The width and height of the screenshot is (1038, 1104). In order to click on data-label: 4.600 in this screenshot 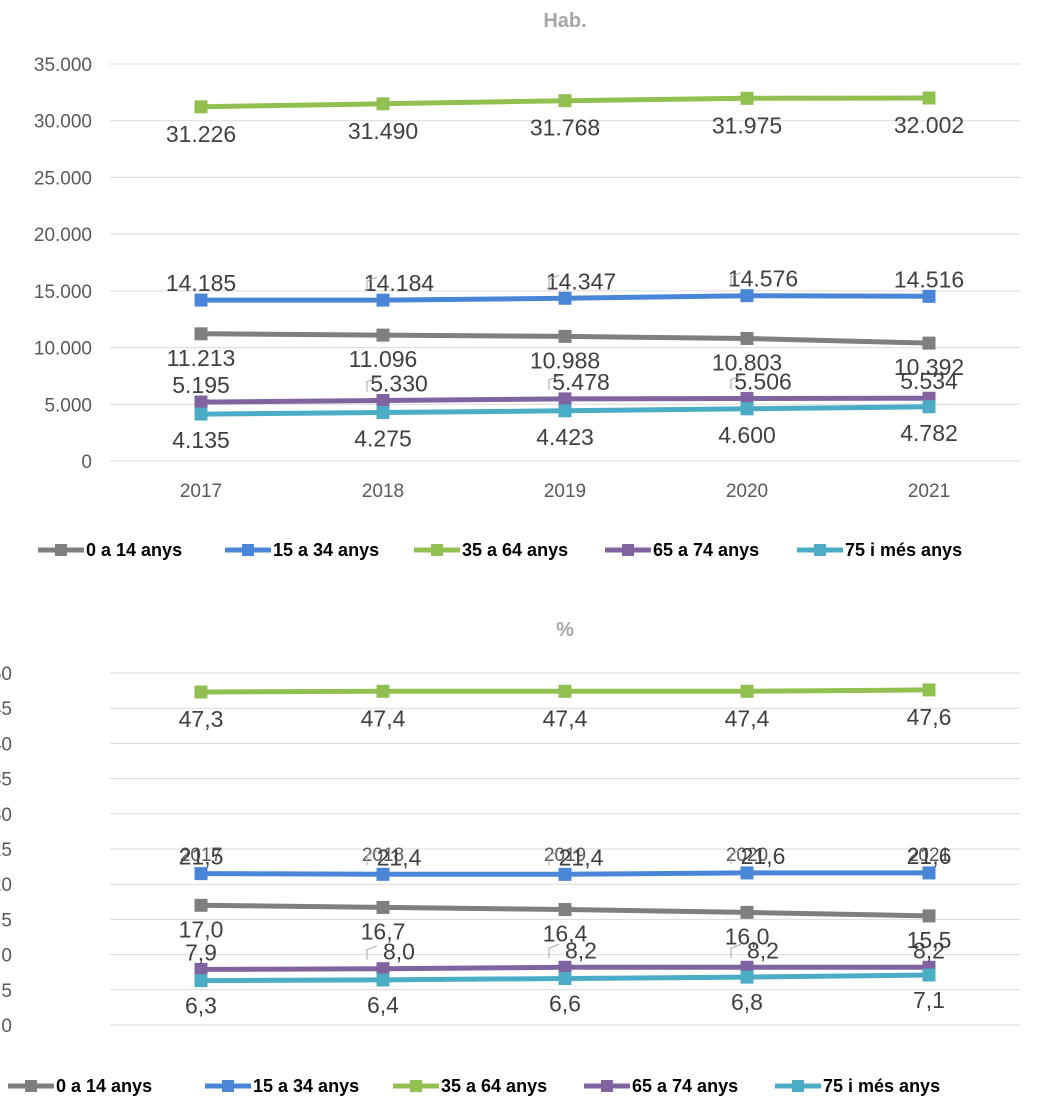, I will do `click(747, 435)`.